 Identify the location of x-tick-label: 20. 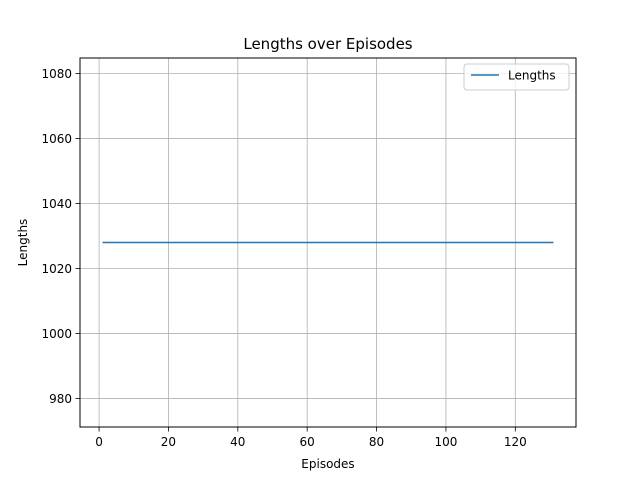
(168, 442).